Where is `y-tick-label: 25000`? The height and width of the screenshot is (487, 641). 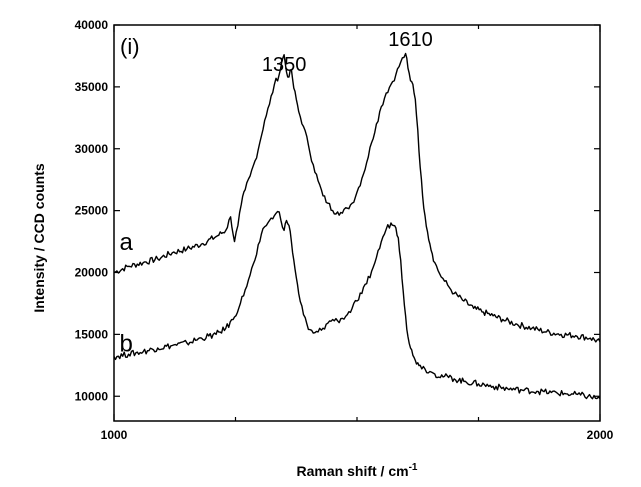
y-tick-label: 25000 is located at coordinates (92, 211).